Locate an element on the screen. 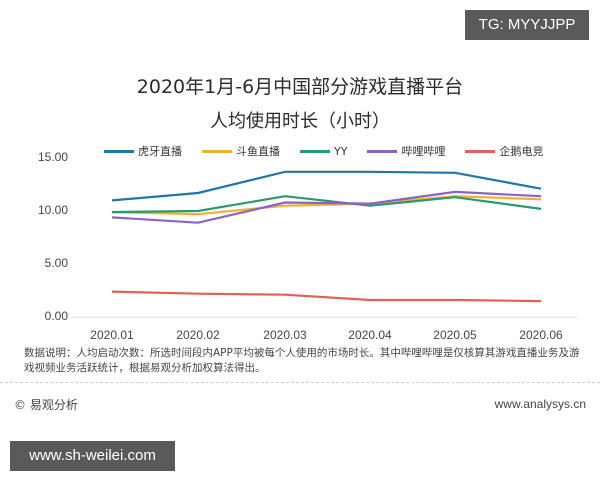  legend-label: 虎牙直播 is located at coordinates (160, 151).